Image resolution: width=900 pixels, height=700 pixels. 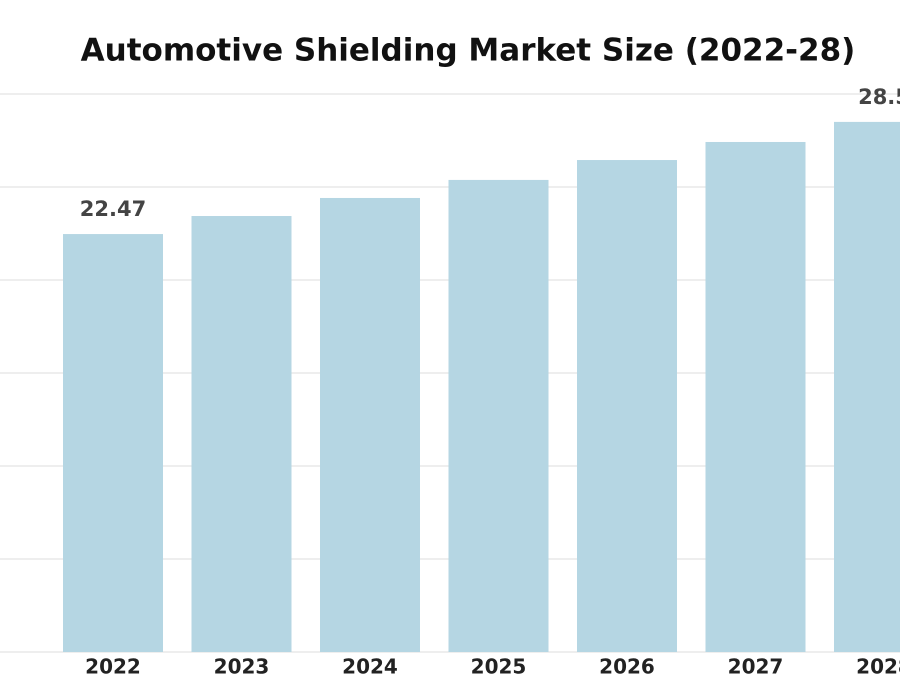 I want to click on x-tick-label: 2025, so click(x=499, y=667).